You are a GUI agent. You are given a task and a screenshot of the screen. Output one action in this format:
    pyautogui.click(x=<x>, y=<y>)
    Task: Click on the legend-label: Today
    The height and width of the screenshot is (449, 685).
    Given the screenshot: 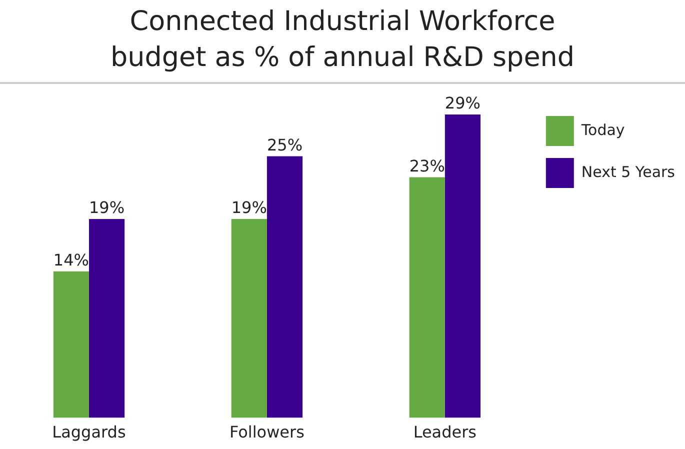 What is the action you would take?
    pyautogui.click(x=602, y=129)
    